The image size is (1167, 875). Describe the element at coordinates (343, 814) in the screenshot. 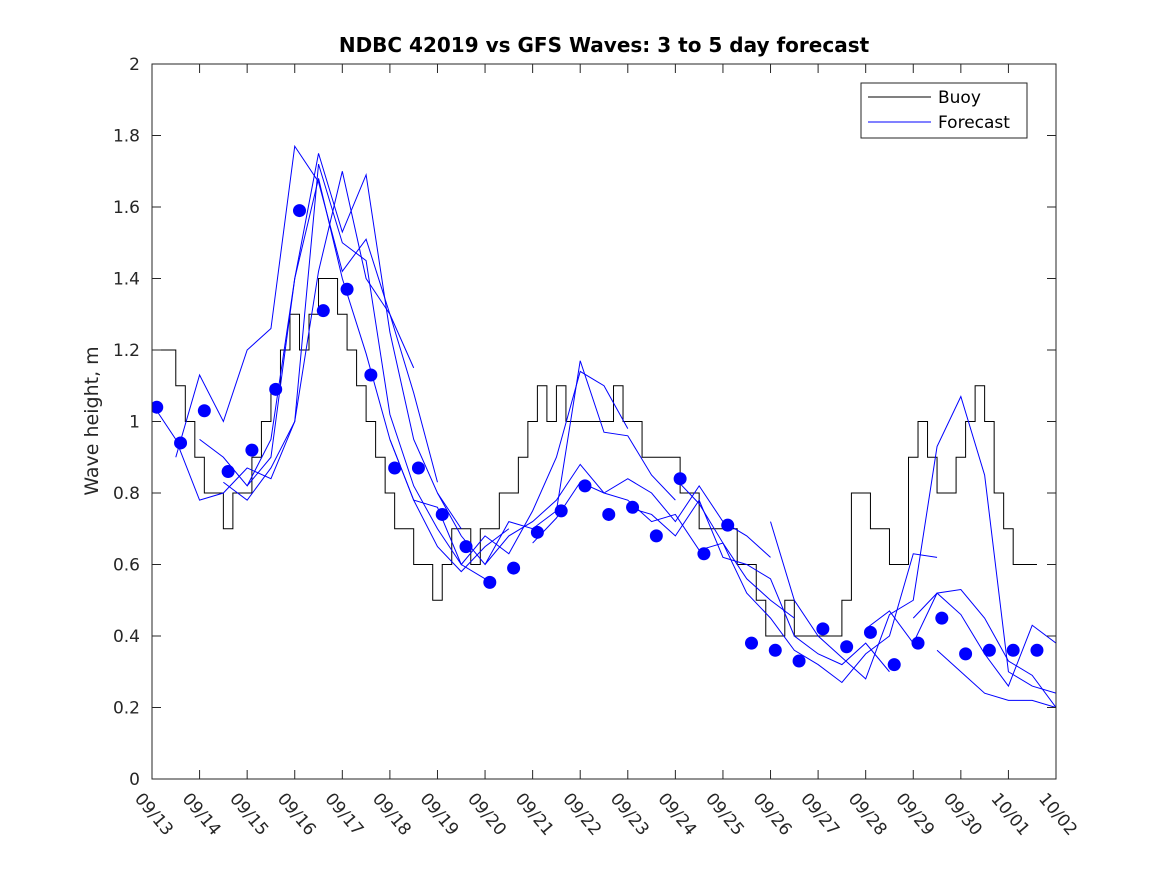

I see `x-tick-label: 09/17` at that location.